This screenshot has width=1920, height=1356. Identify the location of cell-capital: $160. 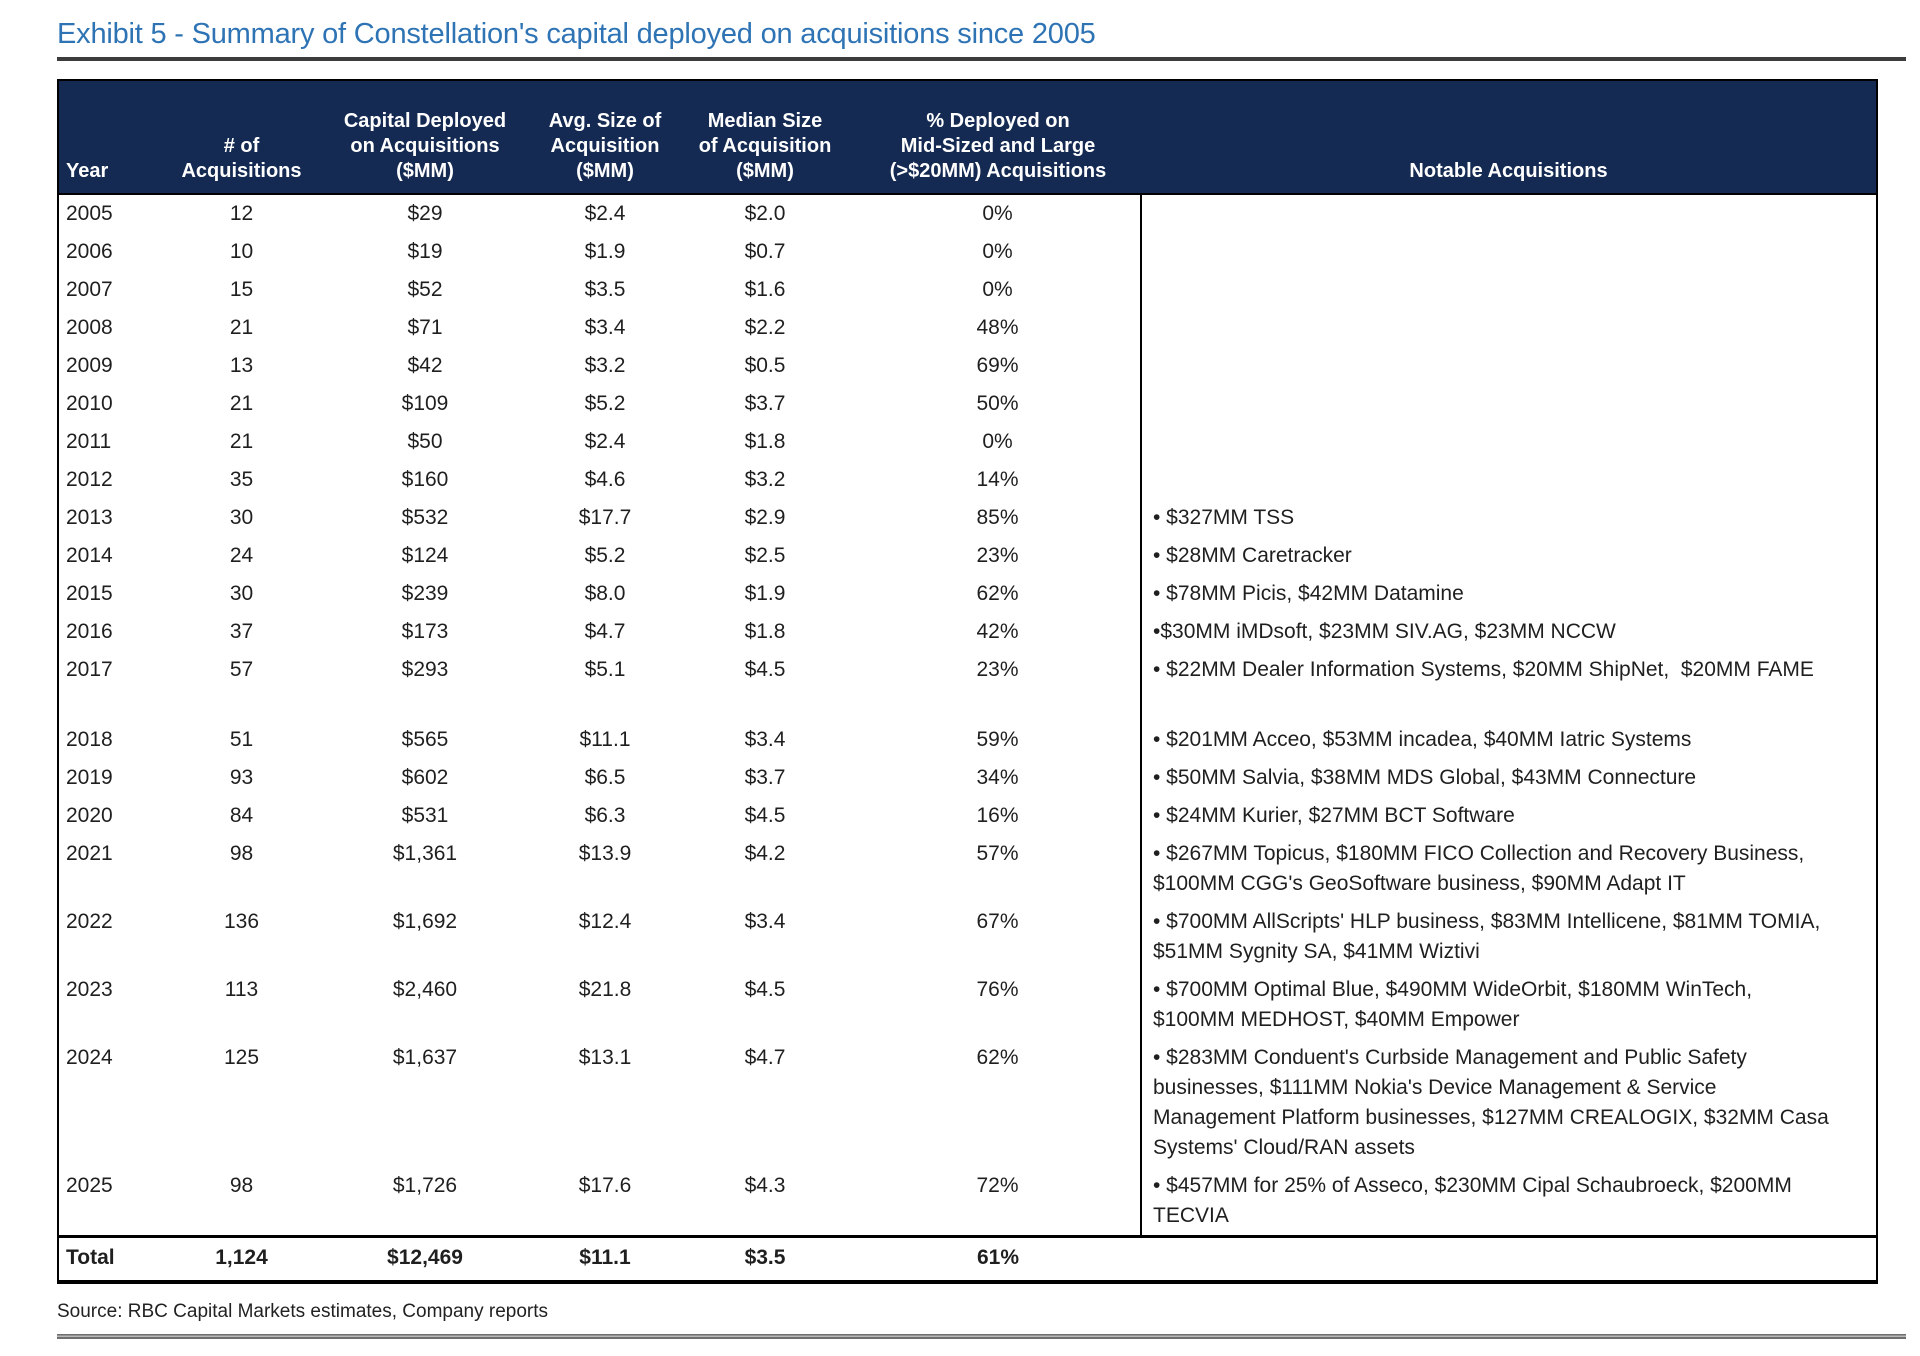
(425, 479).